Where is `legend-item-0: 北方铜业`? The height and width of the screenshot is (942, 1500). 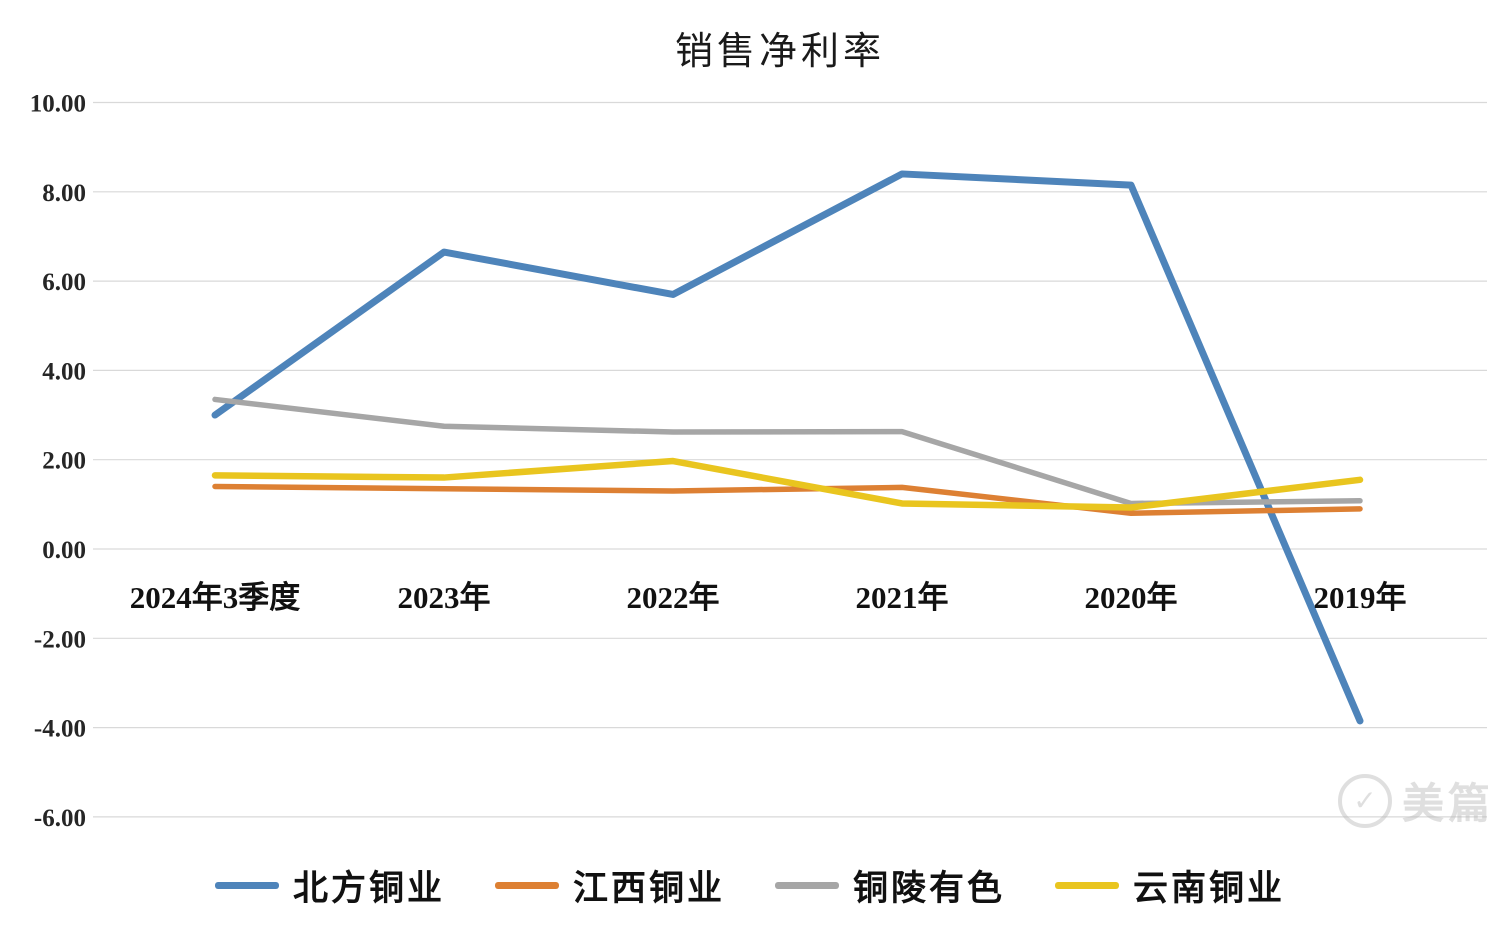
legend-item-0: 北方铜业 is located at coordinates (329, 885).